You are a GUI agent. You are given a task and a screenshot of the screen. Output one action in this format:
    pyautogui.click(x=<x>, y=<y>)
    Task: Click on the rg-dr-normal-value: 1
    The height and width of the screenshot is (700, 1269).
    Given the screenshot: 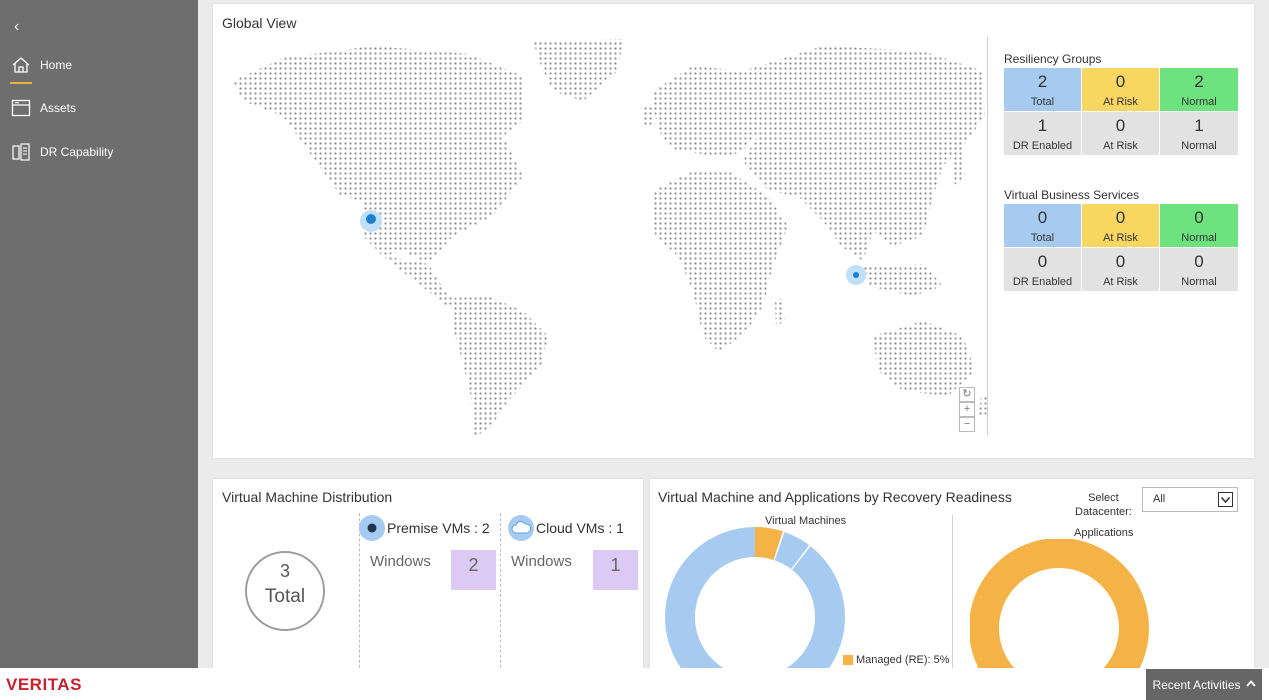 What is the action you would take?
    pyautogui.click(x=1199, y=125)
    